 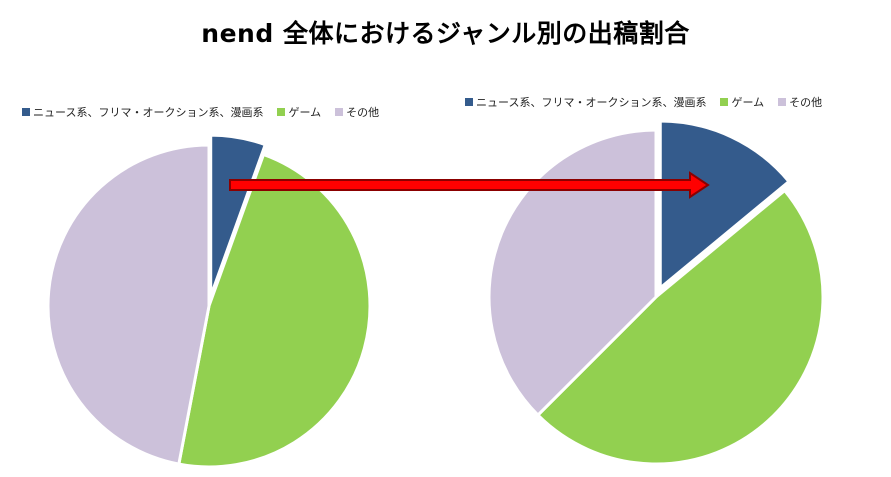 I want to click on legend-left: ニュース系、フリマ・オークション系、漫画系 ゲーム その他, so click(x=207, y=112).